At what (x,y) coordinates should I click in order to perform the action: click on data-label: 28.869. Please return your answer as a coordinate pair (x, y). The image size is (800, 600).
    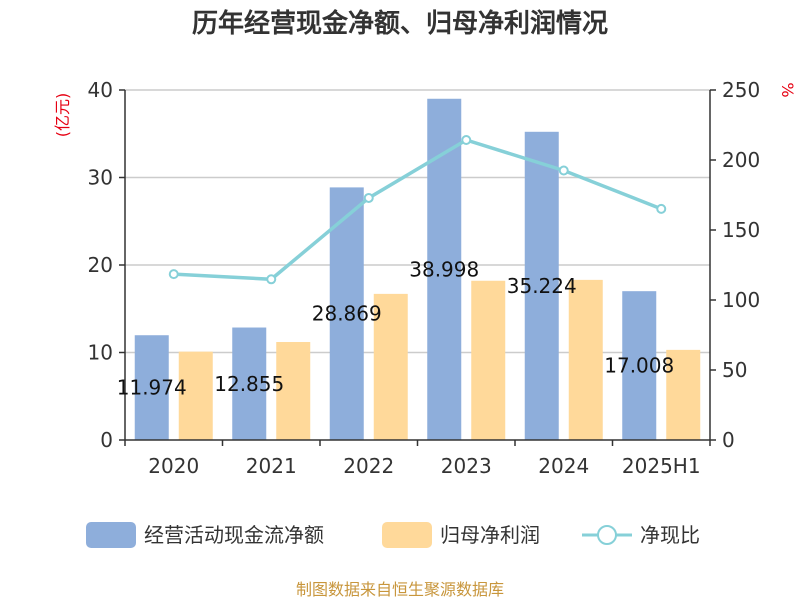
    Looking at the image, I should click on (347, 314).